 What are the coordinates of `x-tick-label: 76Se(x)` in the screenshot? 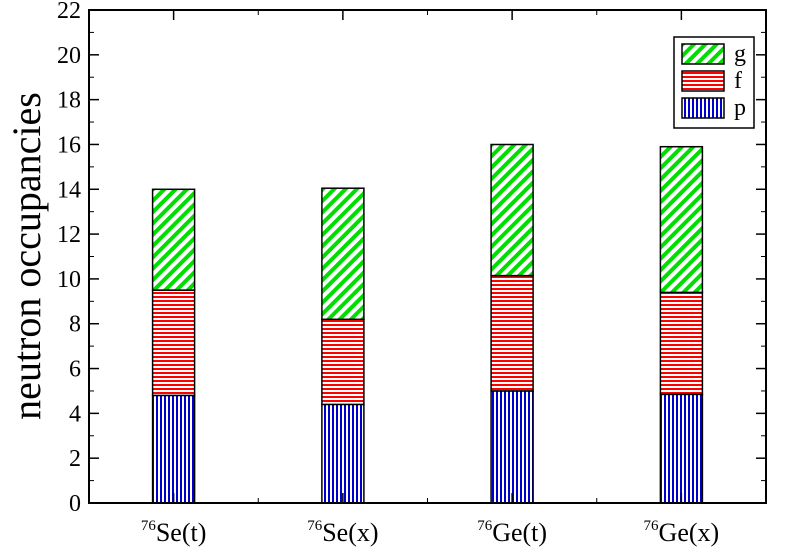 It's located at (342, 532).